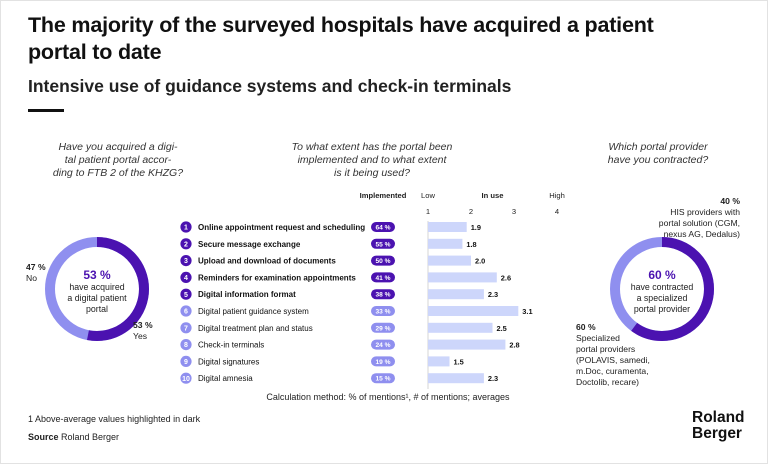  I want to click on implemented-label: 19 %, so click(382, 362).